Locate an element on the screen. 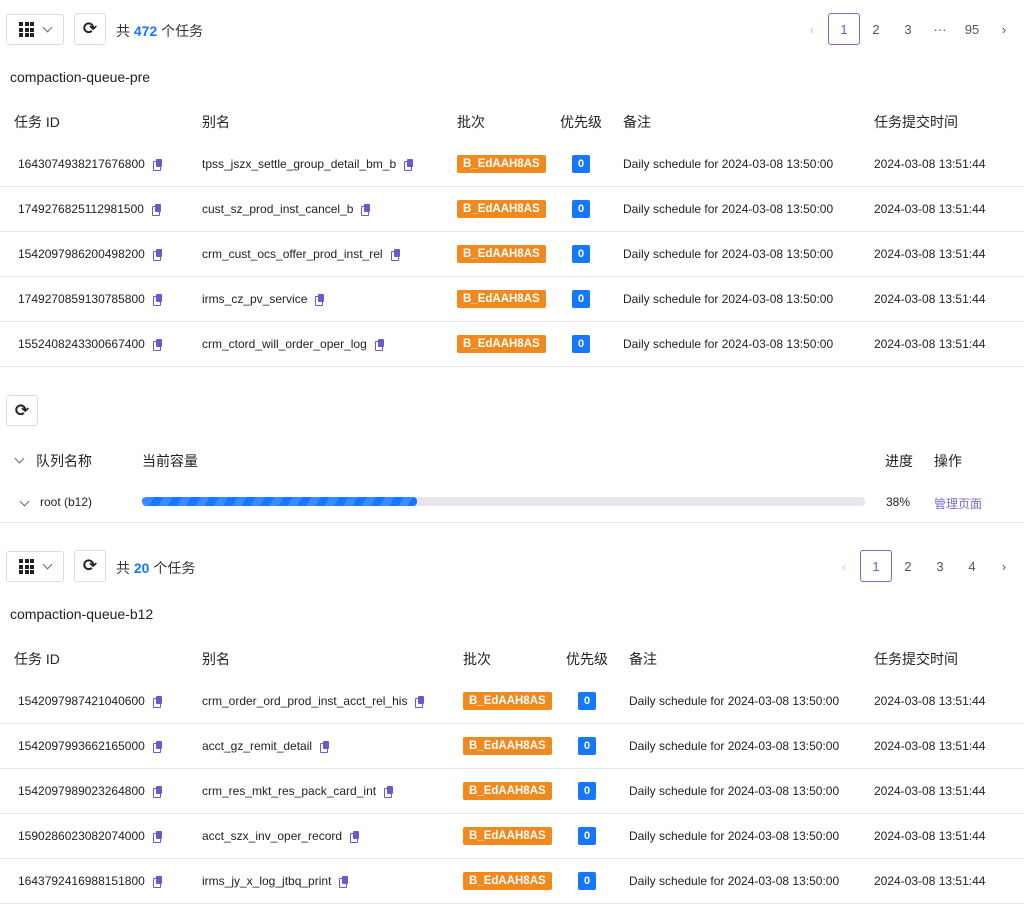 The width and height of the screenshot is (1032, 918). page-4: 4 is located at coordinates (972, 566).